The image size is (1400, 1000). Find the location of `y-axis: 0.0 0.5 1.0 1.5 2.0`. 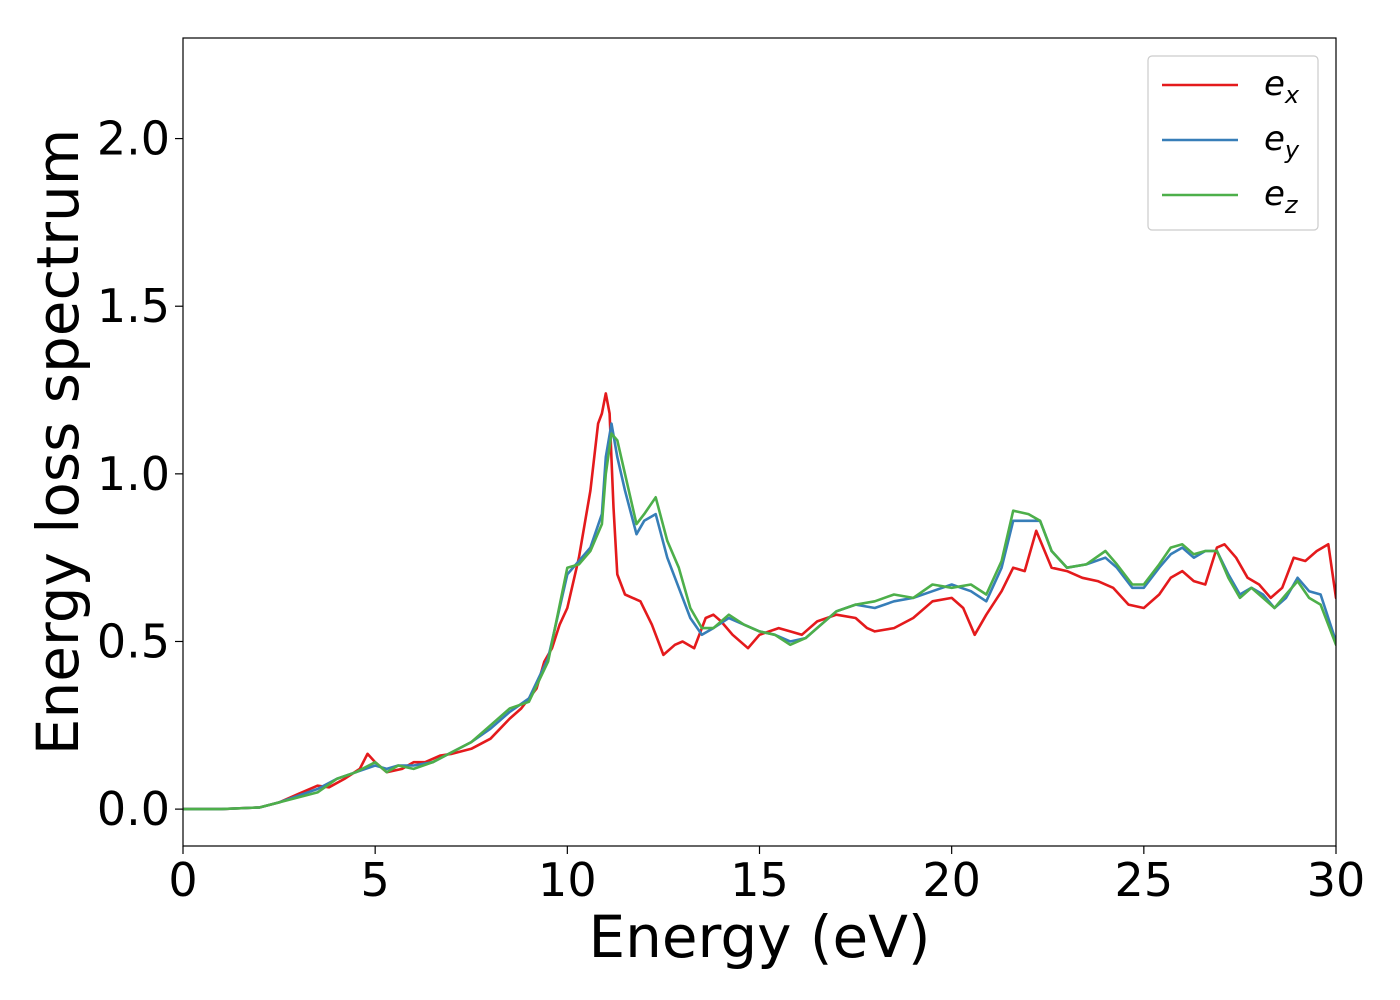

y-axis: 0.0 0.5 1.0 1.5 2.0 is located at coordinates (140, 474).